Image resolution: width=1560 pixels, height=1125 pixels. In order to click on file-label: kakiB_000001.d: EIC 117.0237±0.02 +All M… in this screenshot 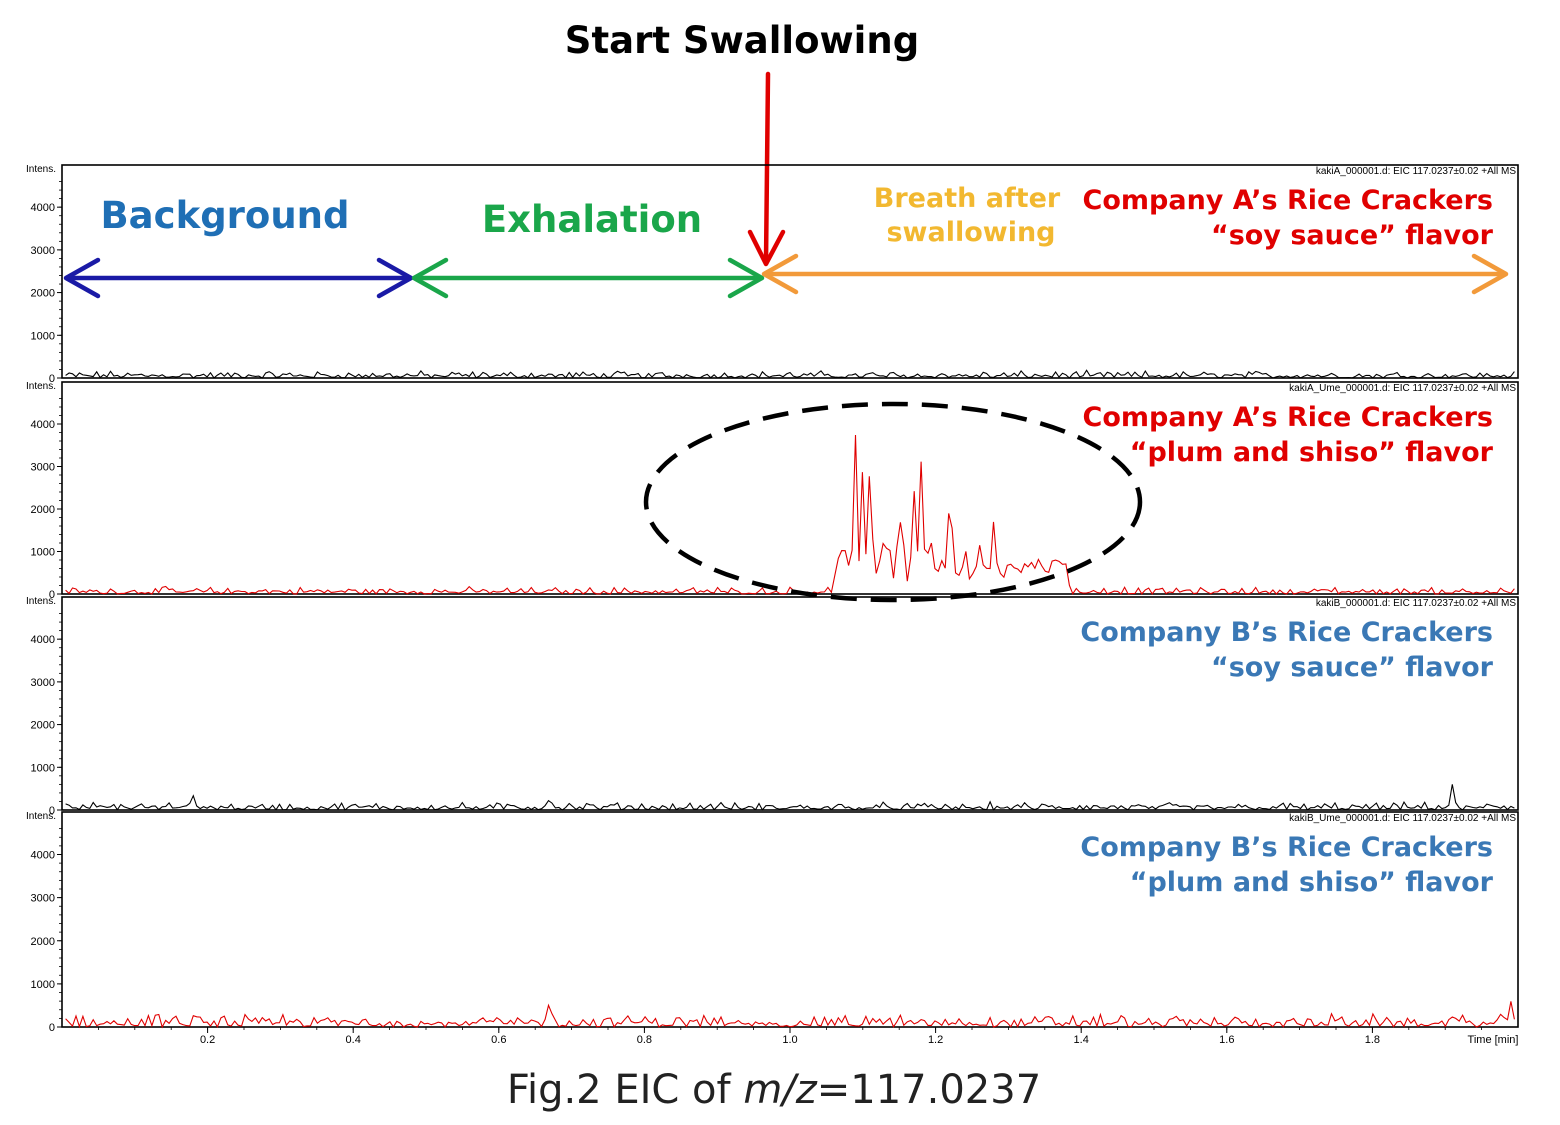, I will do `click(1416, 603)`.